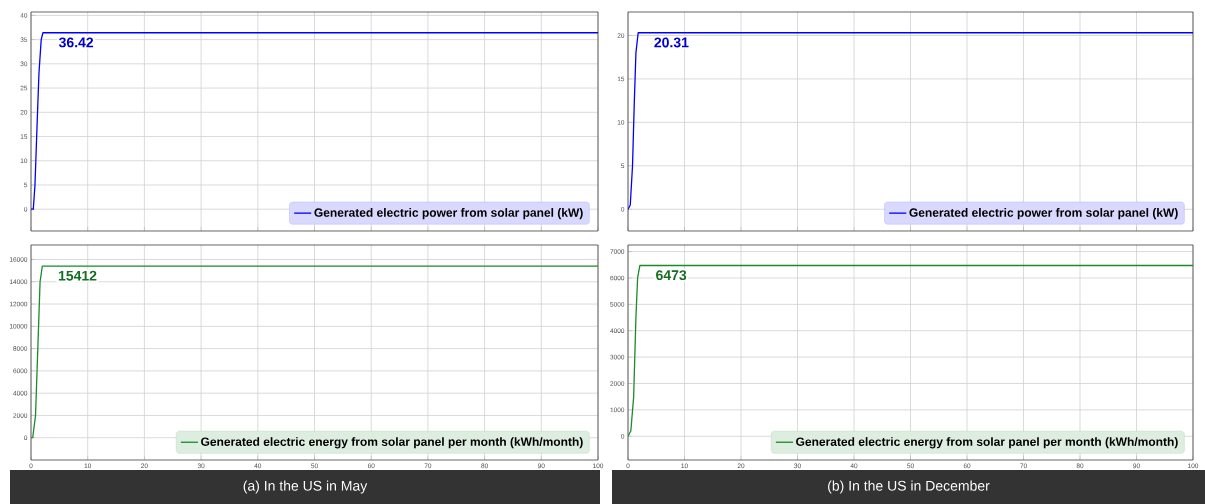  I want to click on data-label: 36.42, so click(76, 42).